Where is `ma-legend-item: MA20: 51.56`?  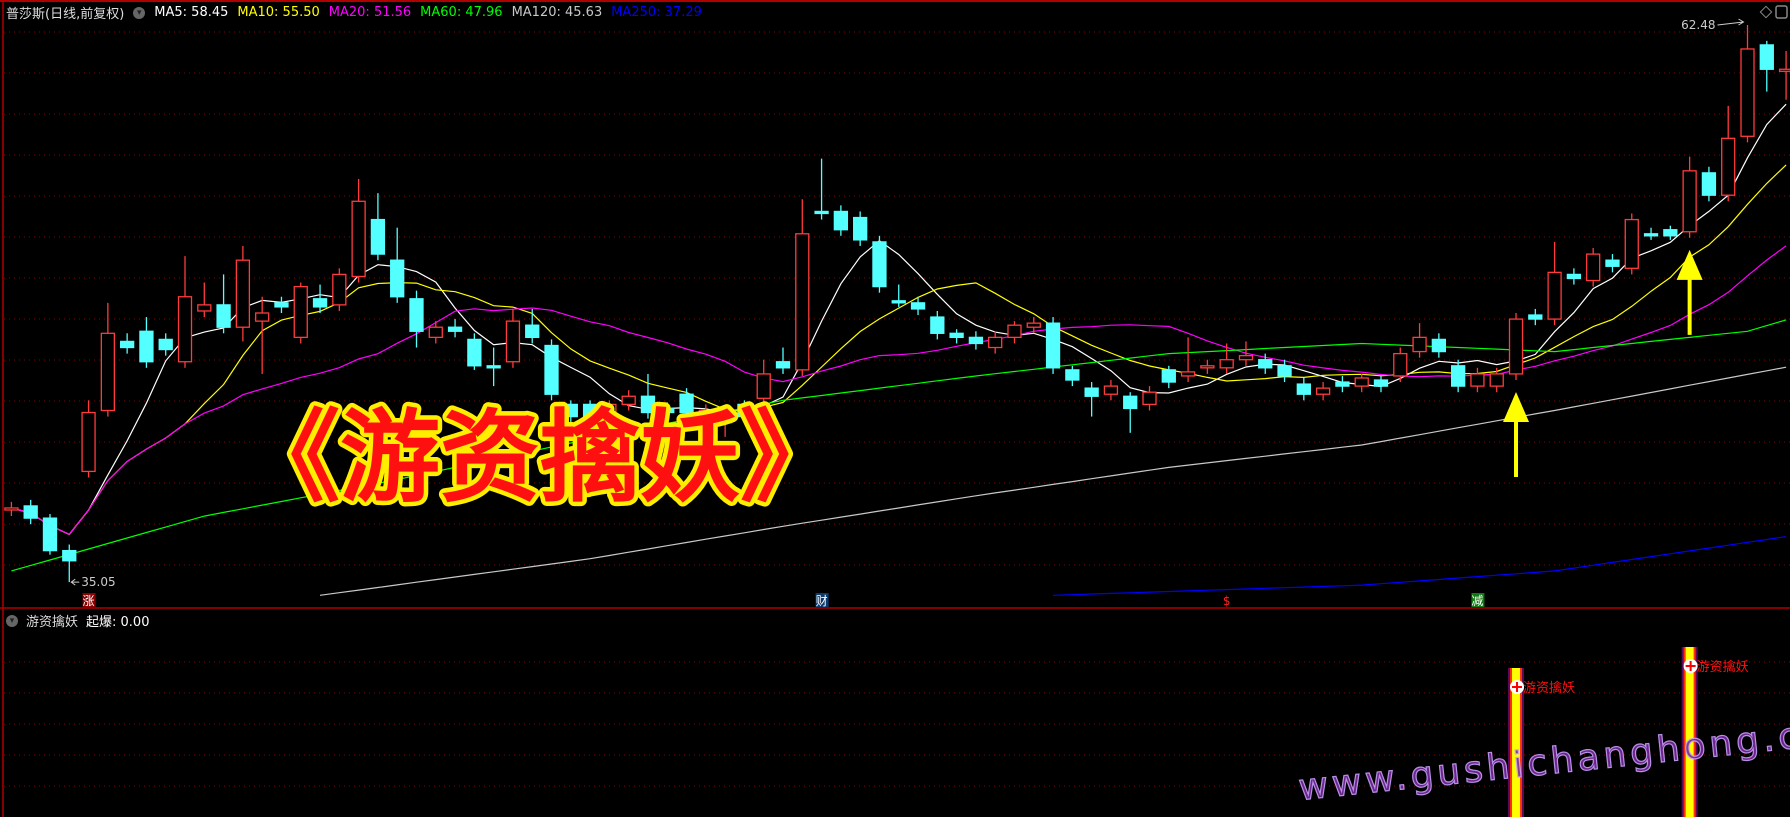
ma-legend-item: MA20: 51.56 is located at coordinates (370, 12).